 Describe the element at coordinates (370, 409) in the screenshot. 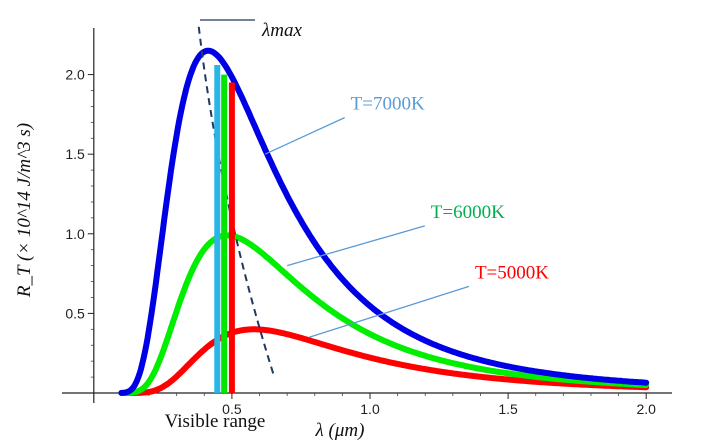

I see `x-tick-label: 1.0` at that location.